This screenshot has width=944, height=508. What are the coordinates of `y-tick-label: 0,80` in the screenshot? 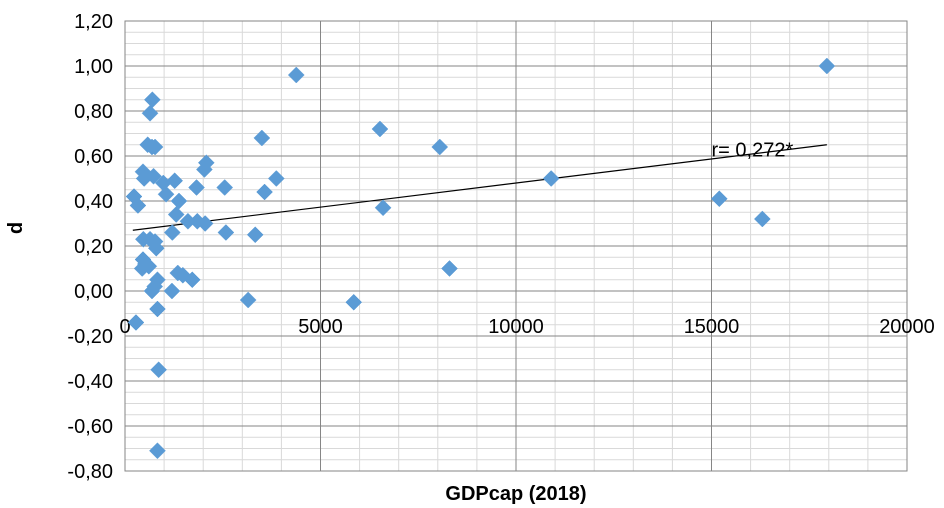 It's located at (93, 112).